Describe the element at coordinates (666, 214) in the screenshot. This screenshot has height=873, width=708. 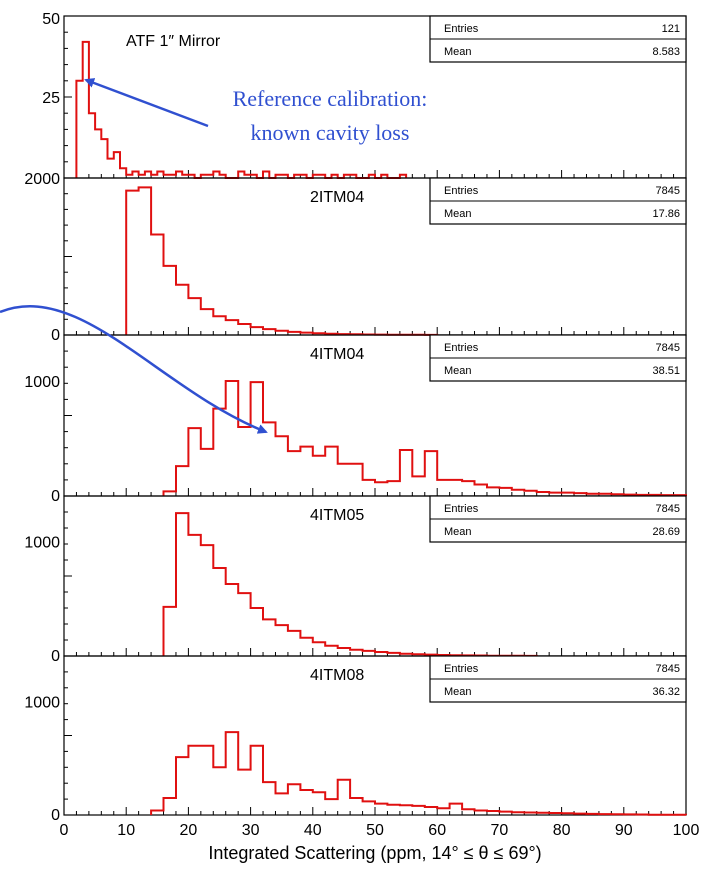
I see `stats-mean-value: 17.86` at that location.